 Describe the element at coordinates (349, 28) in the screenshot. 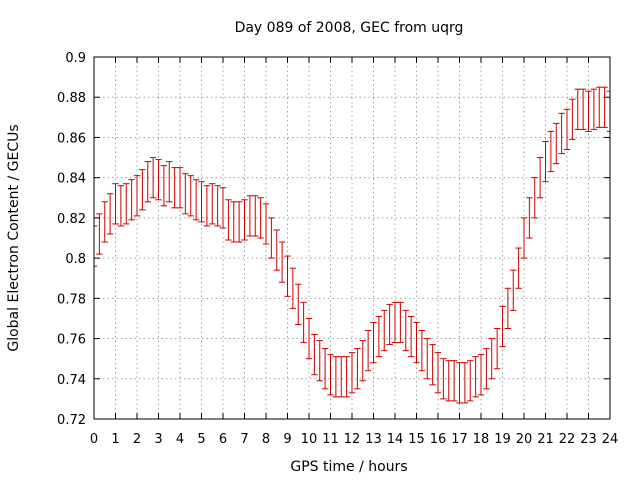

I see `chart-title: Day 089 of 2008, GEC from uqrg` at that location.